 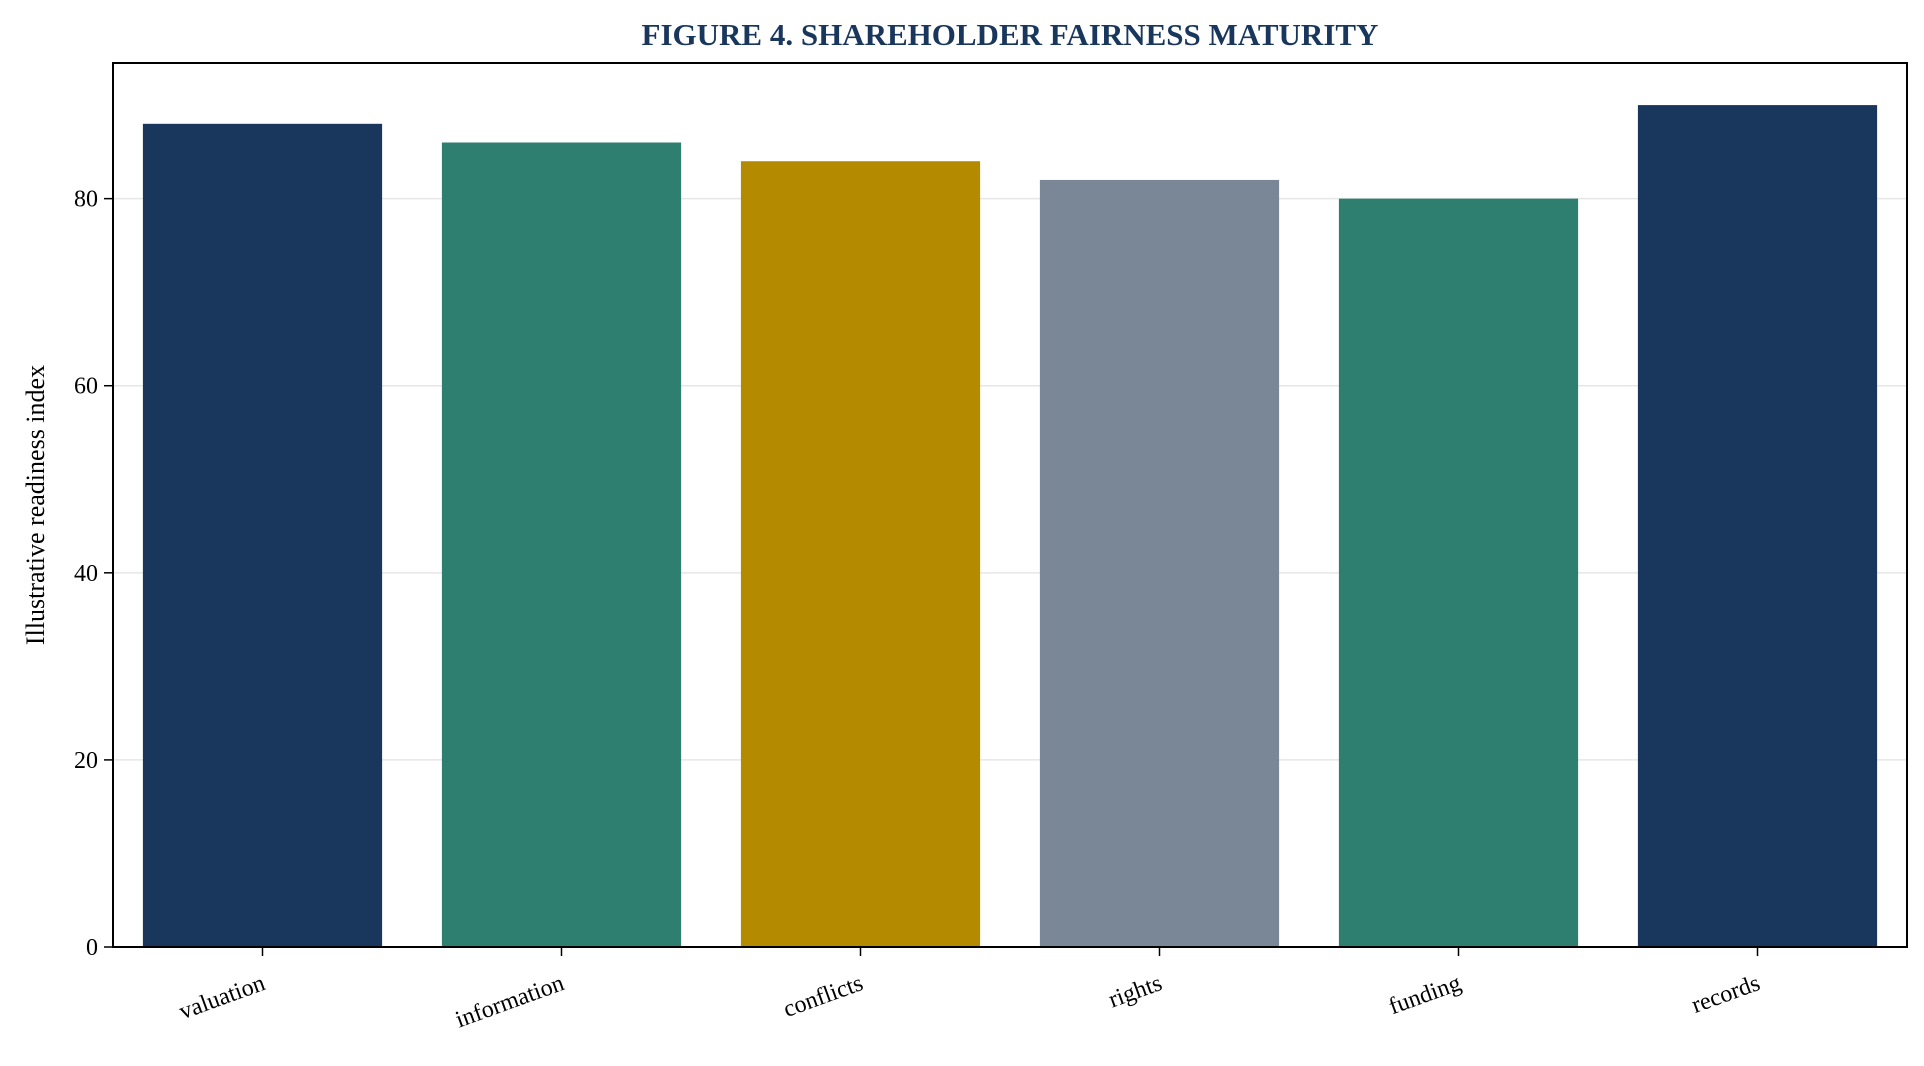 I want to click on x-tick-label: valuation, so click(x=222, y=997).